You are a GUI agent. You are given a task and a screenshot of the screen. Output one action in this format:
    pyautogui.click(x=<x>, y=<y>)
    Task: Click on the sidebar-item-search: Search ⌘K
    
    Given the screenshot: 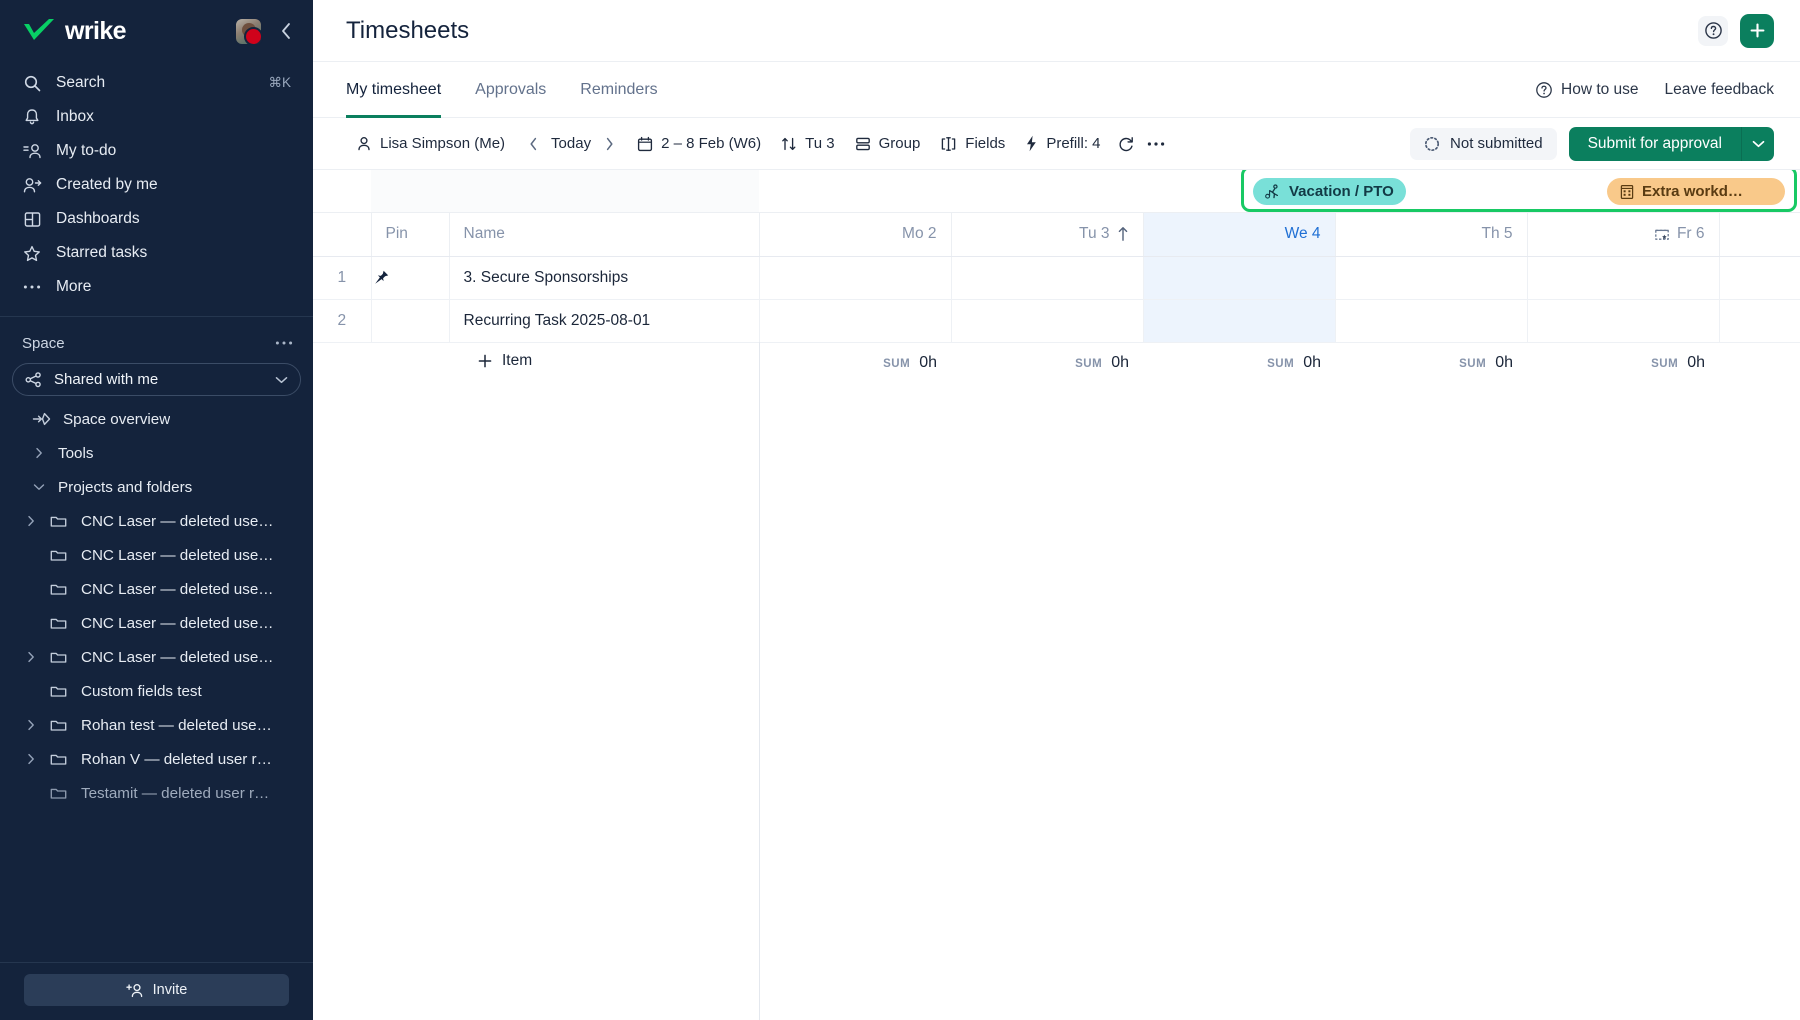 What is the action you would take?
    pyautogui.click(x=156, y=83)
    